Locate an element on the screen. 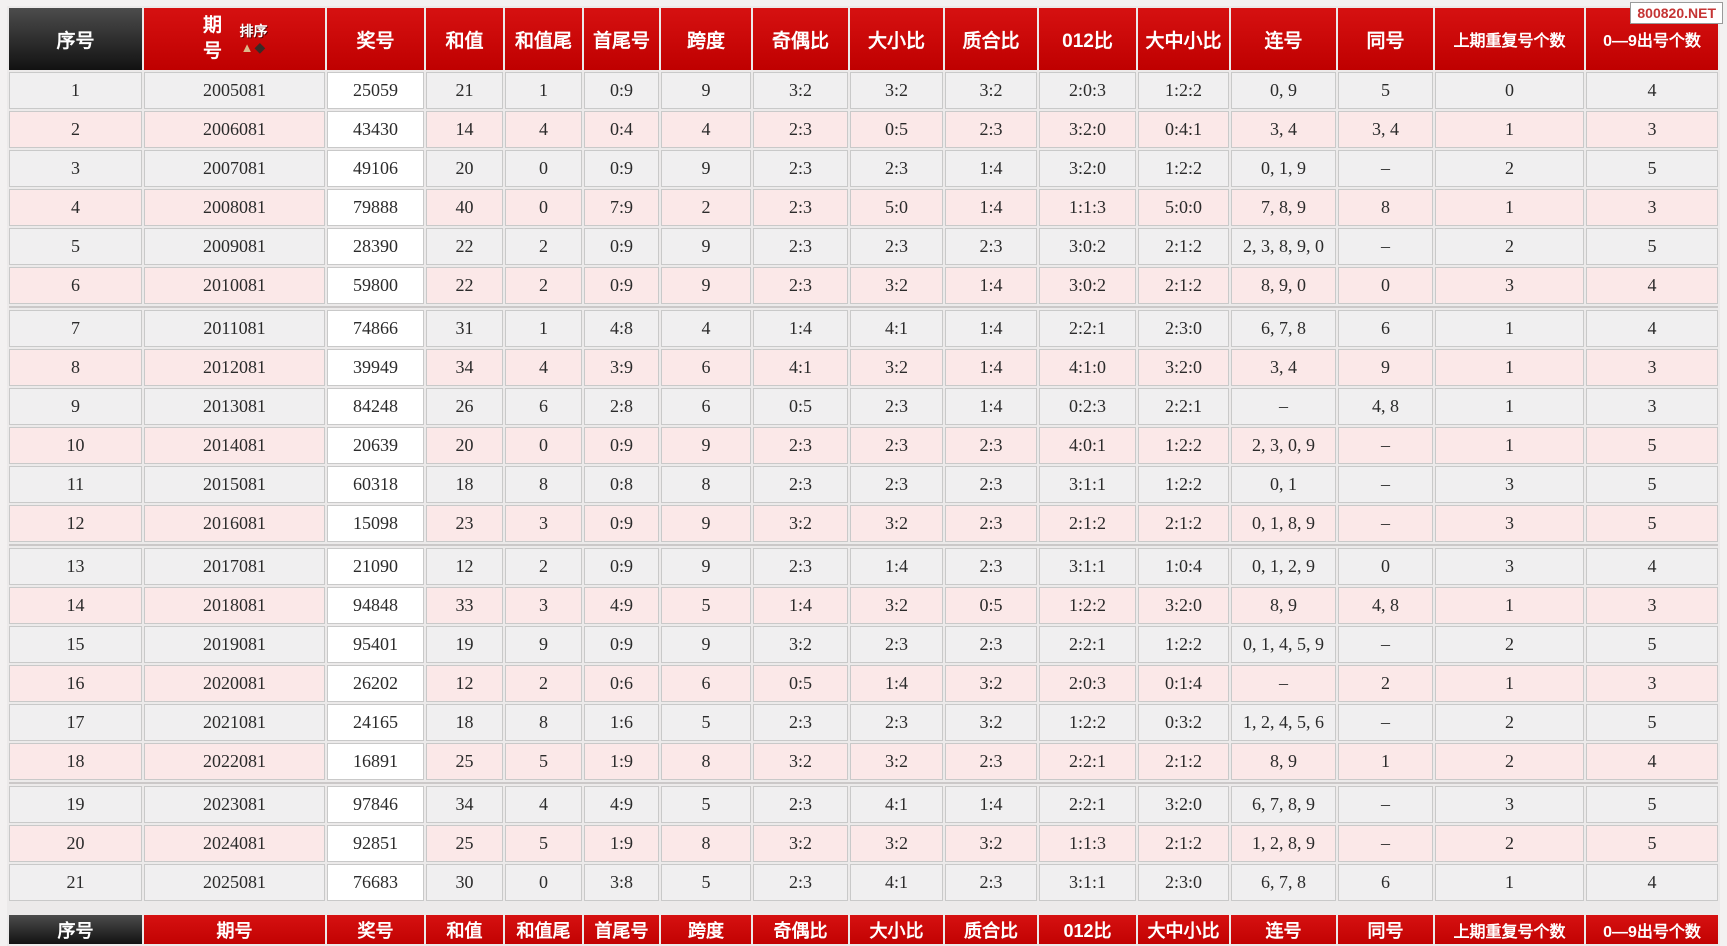 The height and width of the screenshot is (946, 1727). cell-xuhao: 18 is located at coordinates (75, 761).